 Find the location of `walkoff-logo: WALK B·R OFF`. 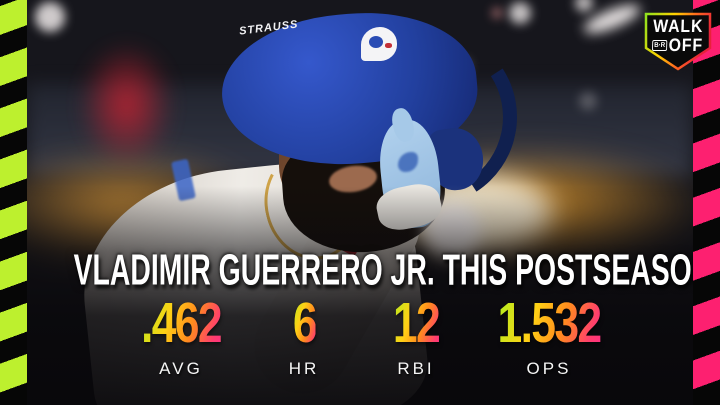

walkoff-logo: WALK B·R OFF is located at coordinates (678, 42).